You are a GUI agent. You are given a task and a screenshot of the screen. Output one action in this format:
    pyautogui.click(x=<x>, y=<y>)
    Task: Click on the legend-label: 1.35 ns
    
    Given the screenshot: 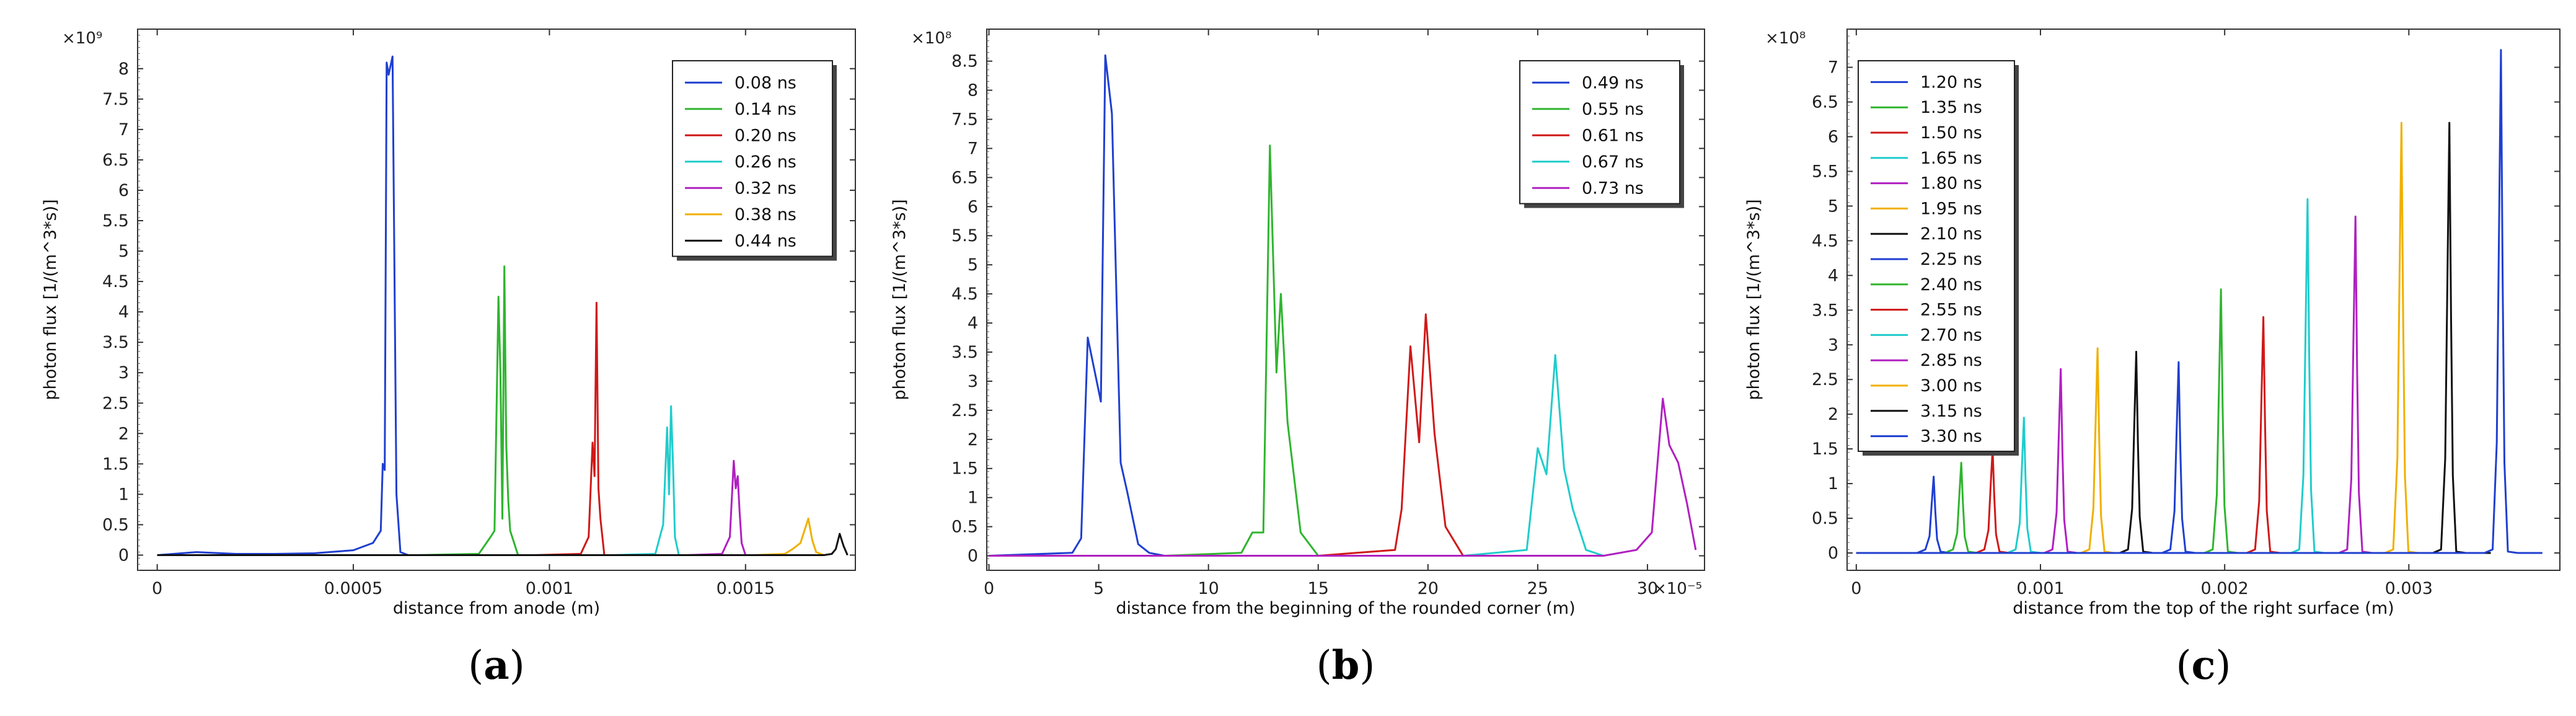 What is the action you would take?
    pyautogui.click(x=1951, y=107)
    